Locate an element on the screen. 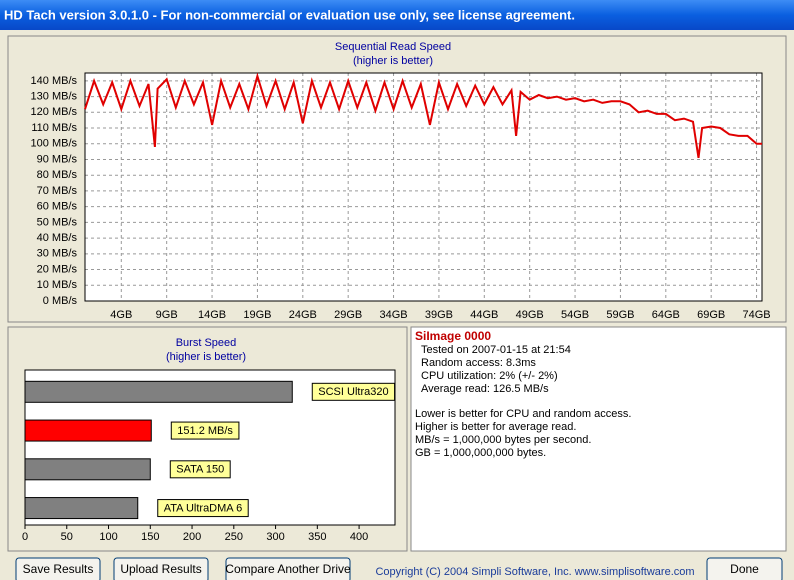  x-tick-label: 24GB is located at coordinates (303, 315).